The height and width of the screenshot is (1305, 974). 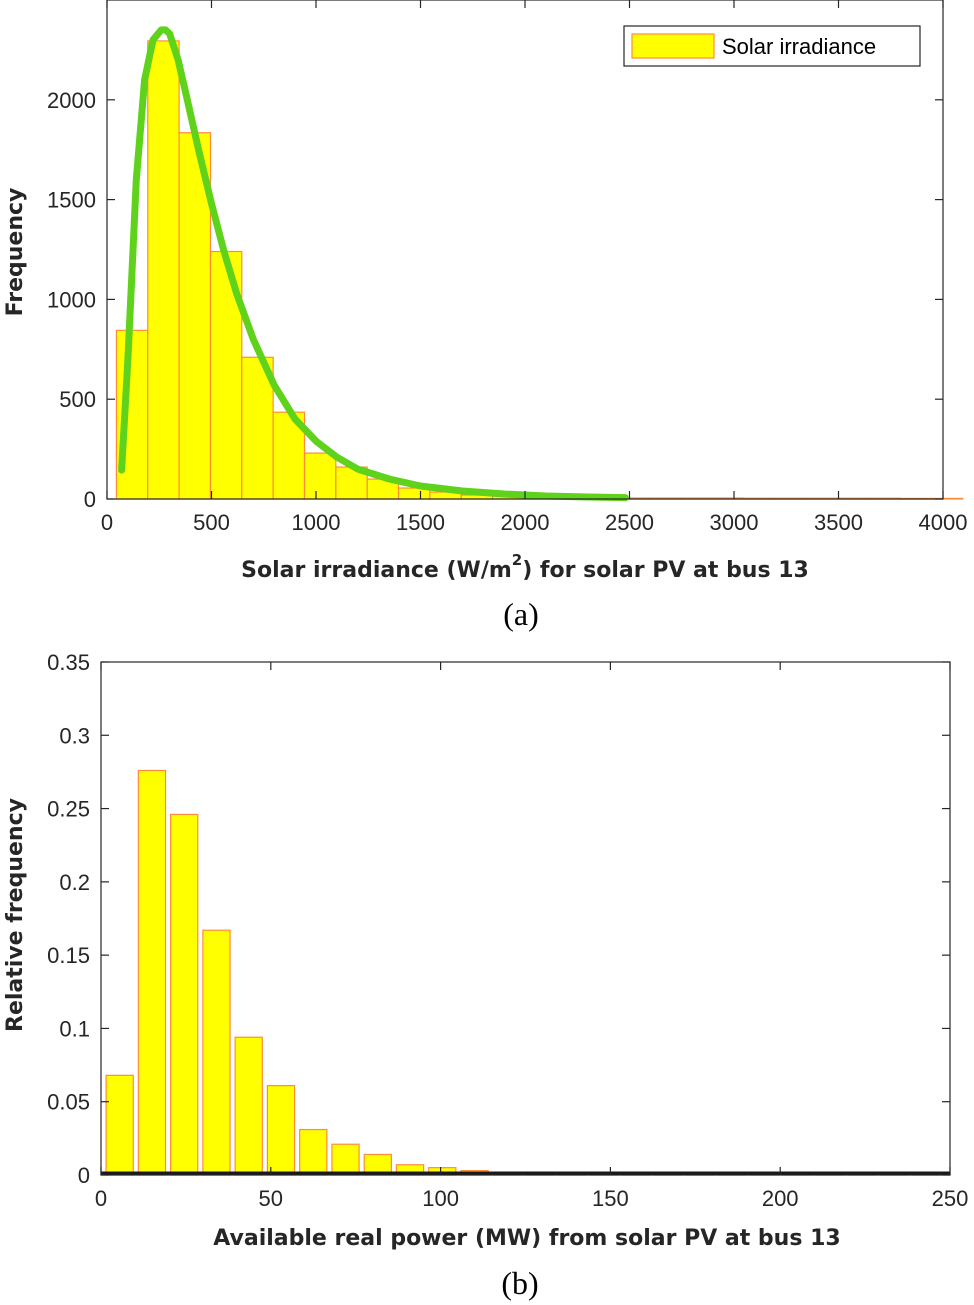 I want to click on x-tick-label: 500, so click(x=211, y=522).